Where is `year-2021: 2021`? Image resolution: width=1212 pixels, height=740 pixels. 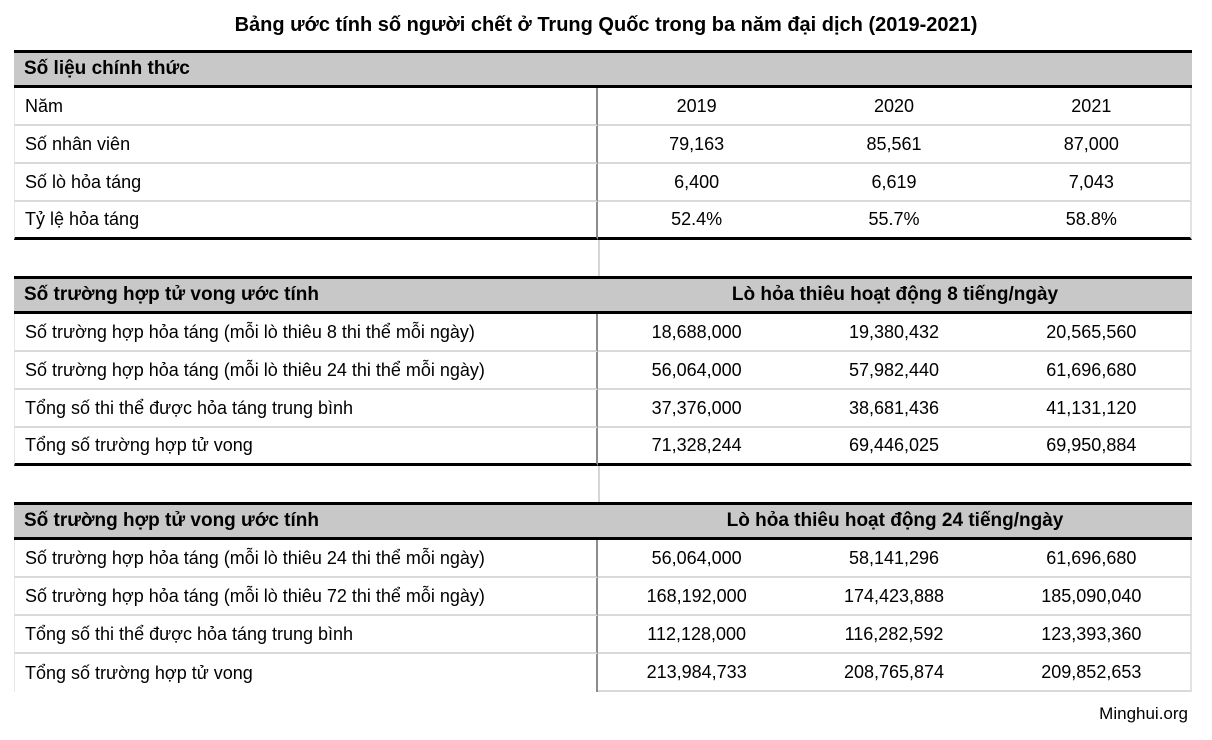 year-2021: 2021 is located at coordinates (1091, 105).